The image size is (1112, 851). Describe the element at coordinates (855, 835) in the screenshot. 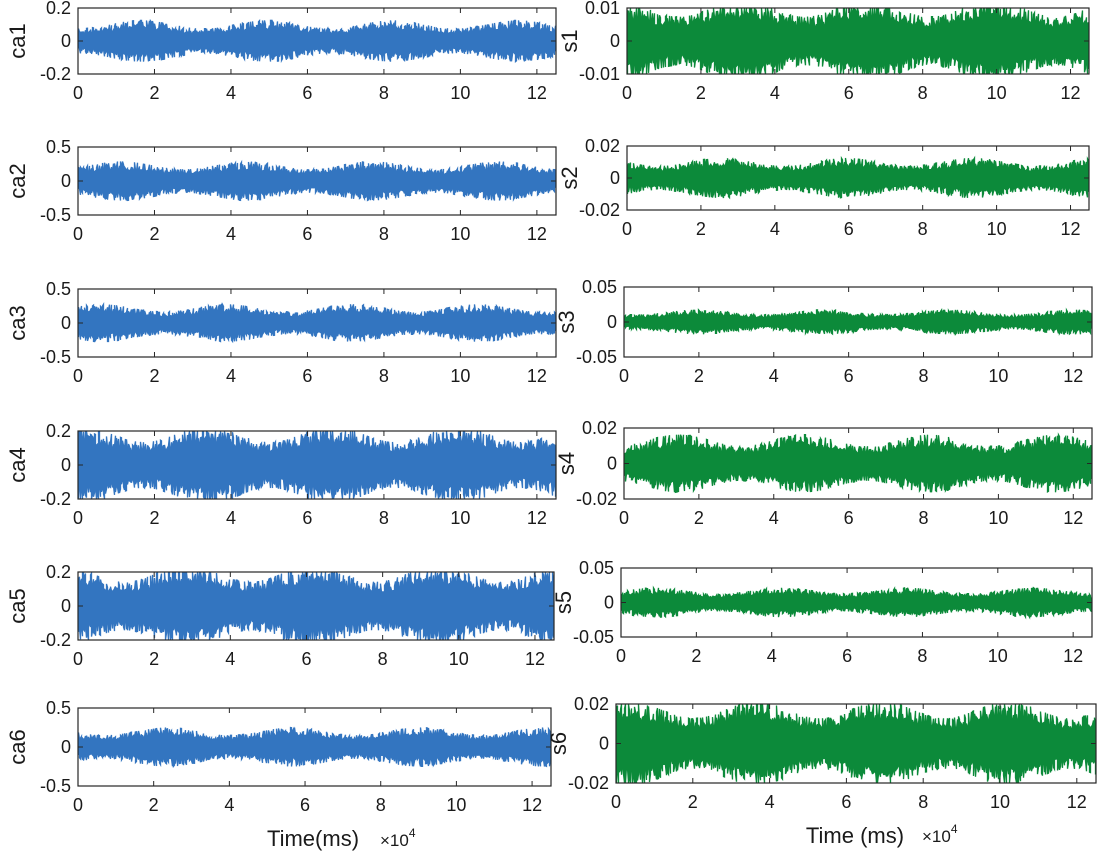

I see `x-axis-label: Time (ms)` at that location.